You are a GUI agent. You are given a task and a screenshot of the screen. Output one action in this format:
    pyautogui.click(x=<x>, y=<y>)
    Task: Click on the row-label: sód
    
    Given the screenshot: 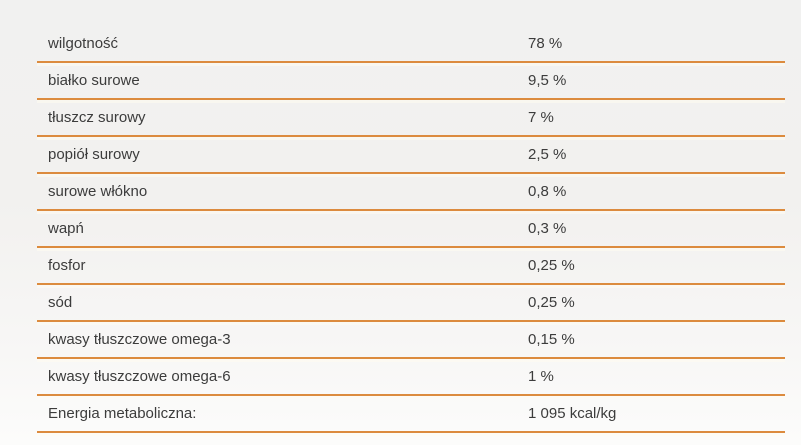 What is the action you would take?
    pyautogui.click(x=60, y=302)
    